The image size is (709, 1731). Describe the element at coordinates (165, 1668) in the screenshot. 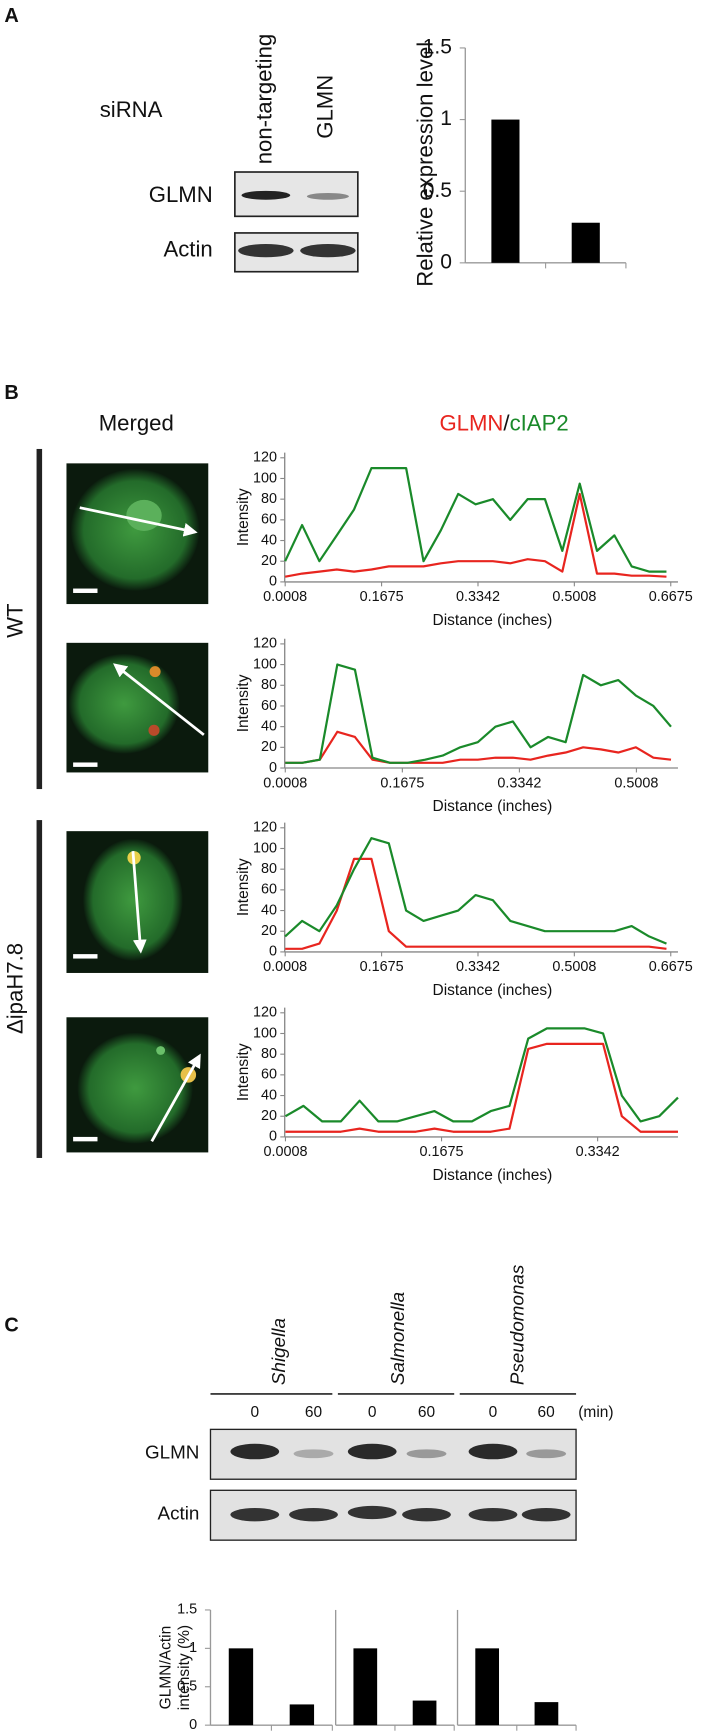

I see `y-axis-label: GLMN/Actin` at that location.